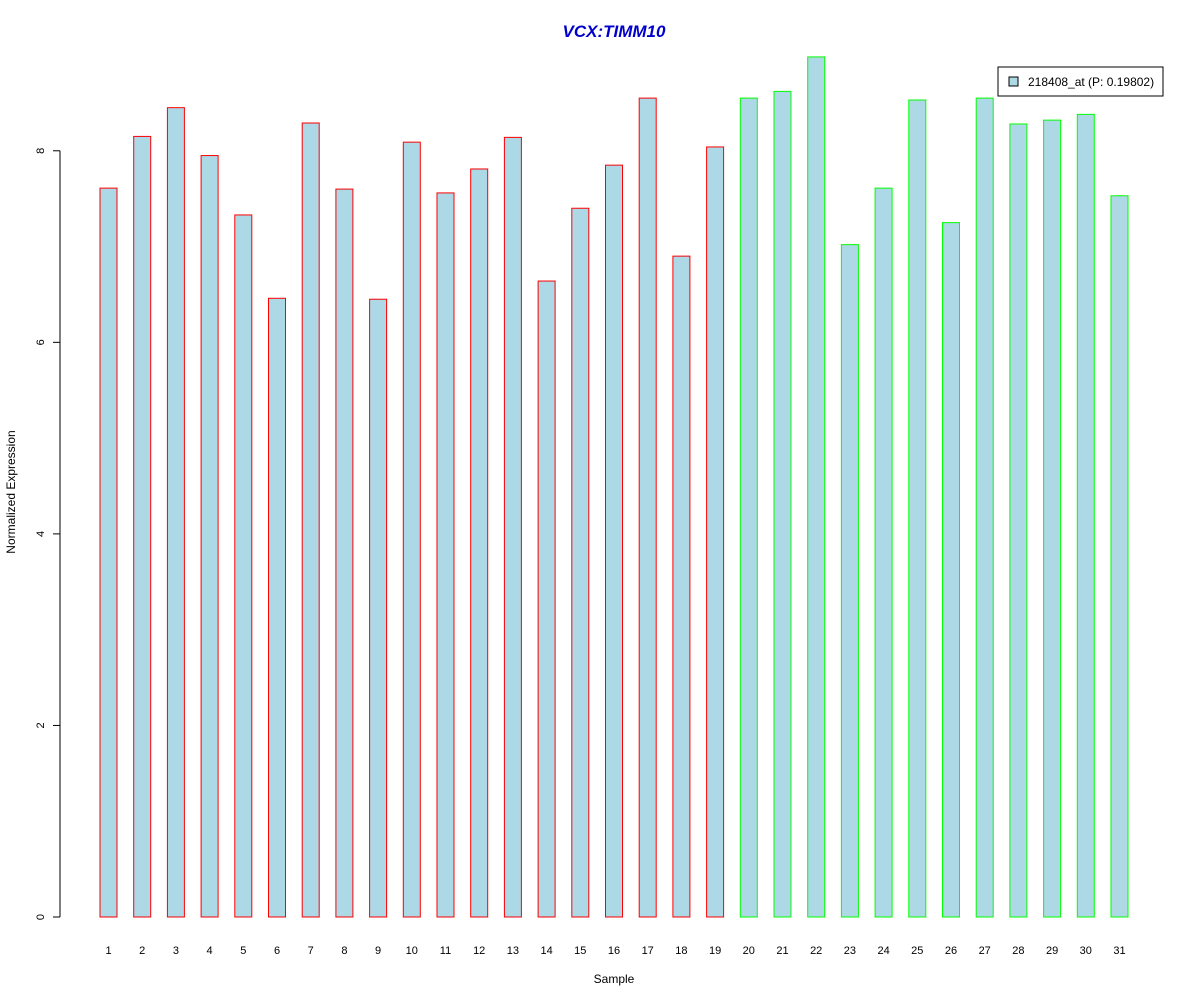  What do you see at coordinates (985, 951) in the screenshot?
I see `x-tick-label: 27` at bounding box center [985, 951].